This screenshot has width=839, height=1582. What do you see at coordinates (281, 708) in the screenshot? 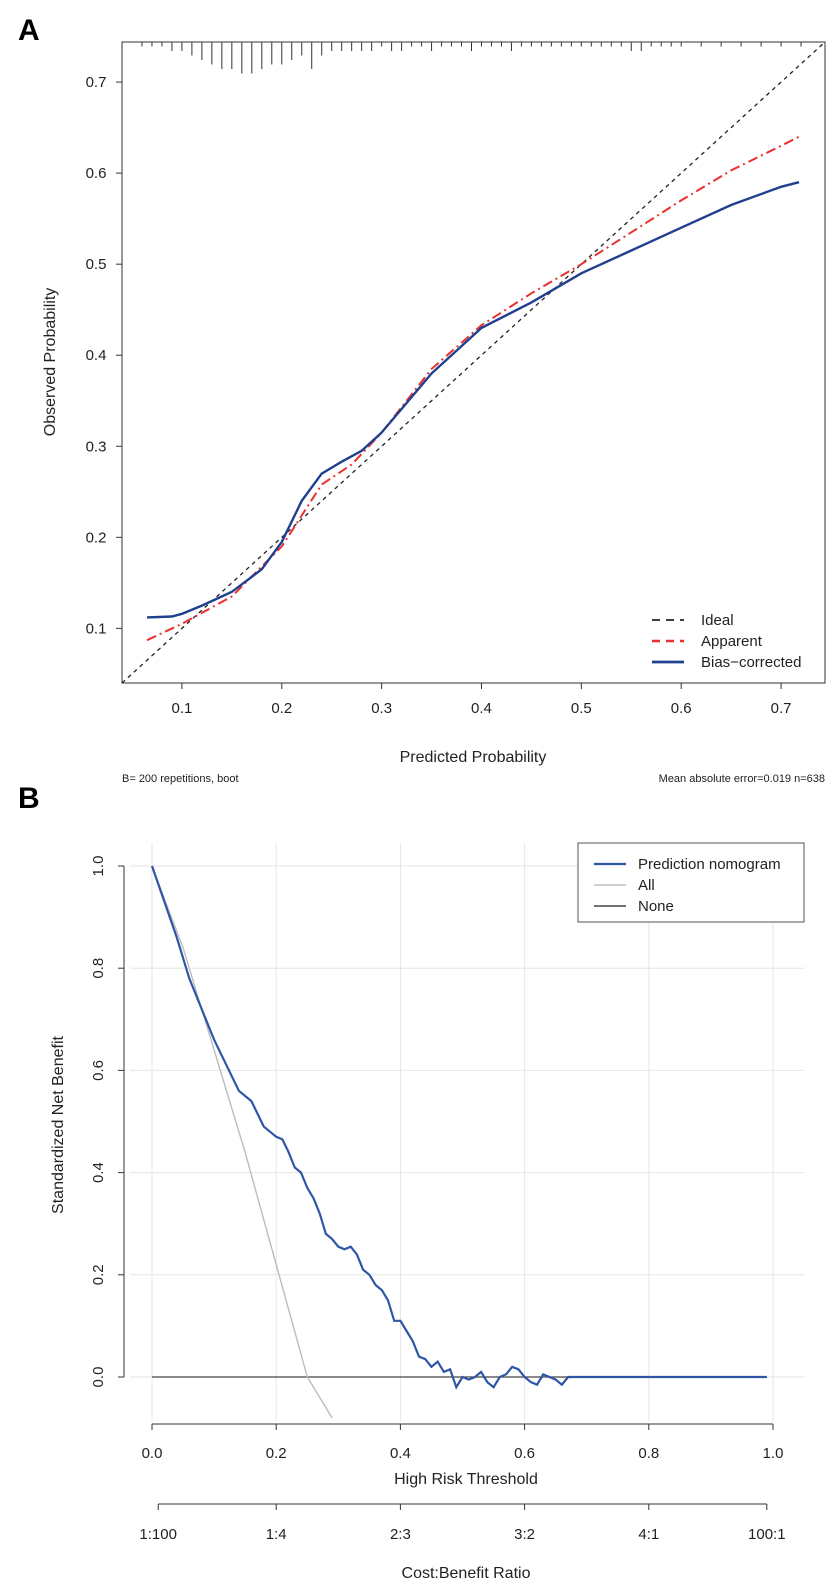
I see `x-tick-label-a: 0.2` at bounding box center [281, 708].